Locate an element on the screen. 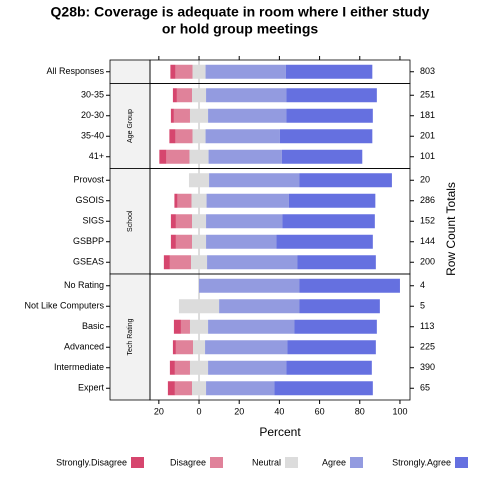  y-tick-label: 41+ is located at coordinates (96, 156).